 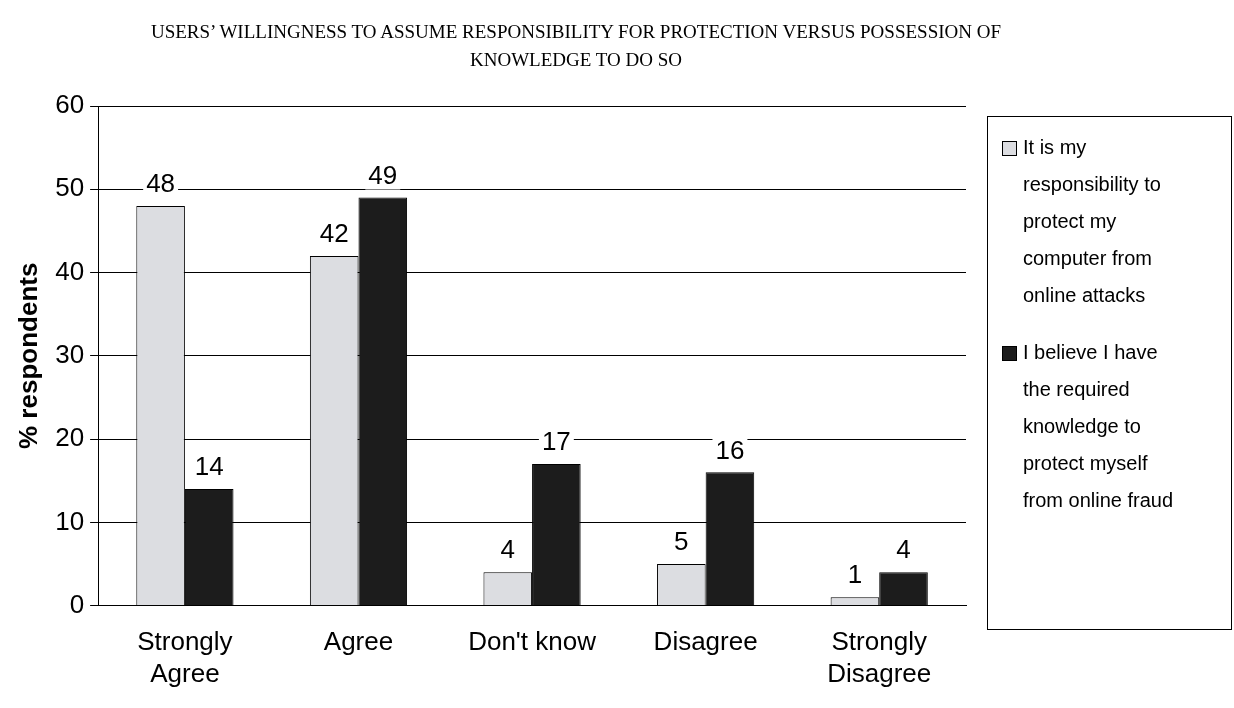 What do you see at coordinates (70, 270) in the screenshot?
I see `y-tick-label: 40` at bounding box center [70, 270].